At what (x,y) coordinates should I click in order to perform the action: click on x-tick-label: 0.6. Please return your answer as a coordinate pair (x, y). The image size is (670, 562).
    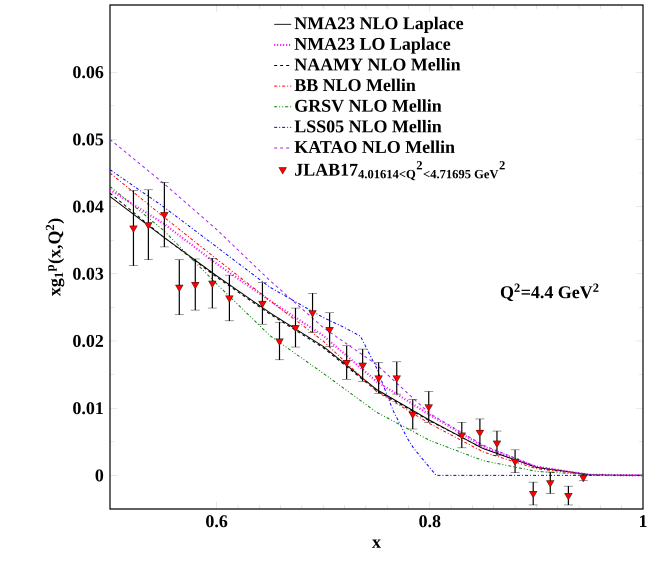
    Looking at the image, I should click on (217, 521).